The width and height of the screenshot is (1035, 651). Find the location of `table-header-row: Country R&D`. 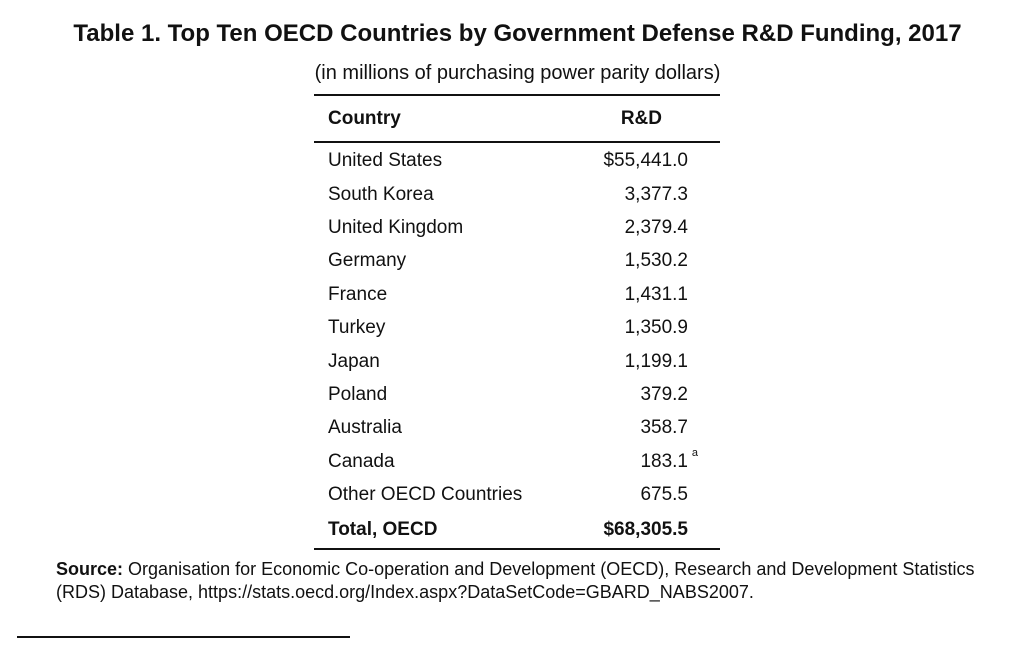

table-header-row: Country R&D is located at coordinates (517, 118).